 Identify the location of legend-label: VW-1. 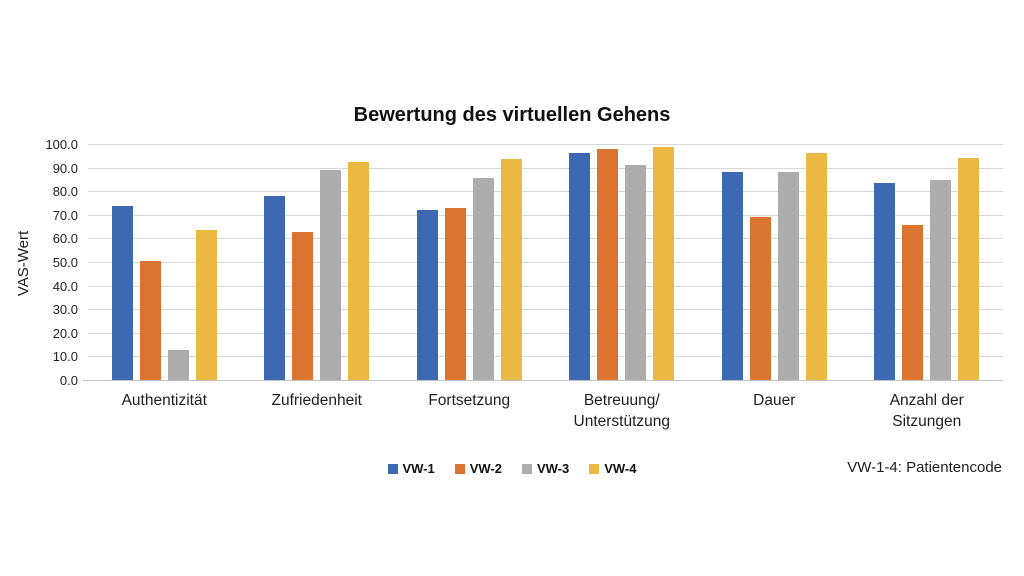
(418, 468).